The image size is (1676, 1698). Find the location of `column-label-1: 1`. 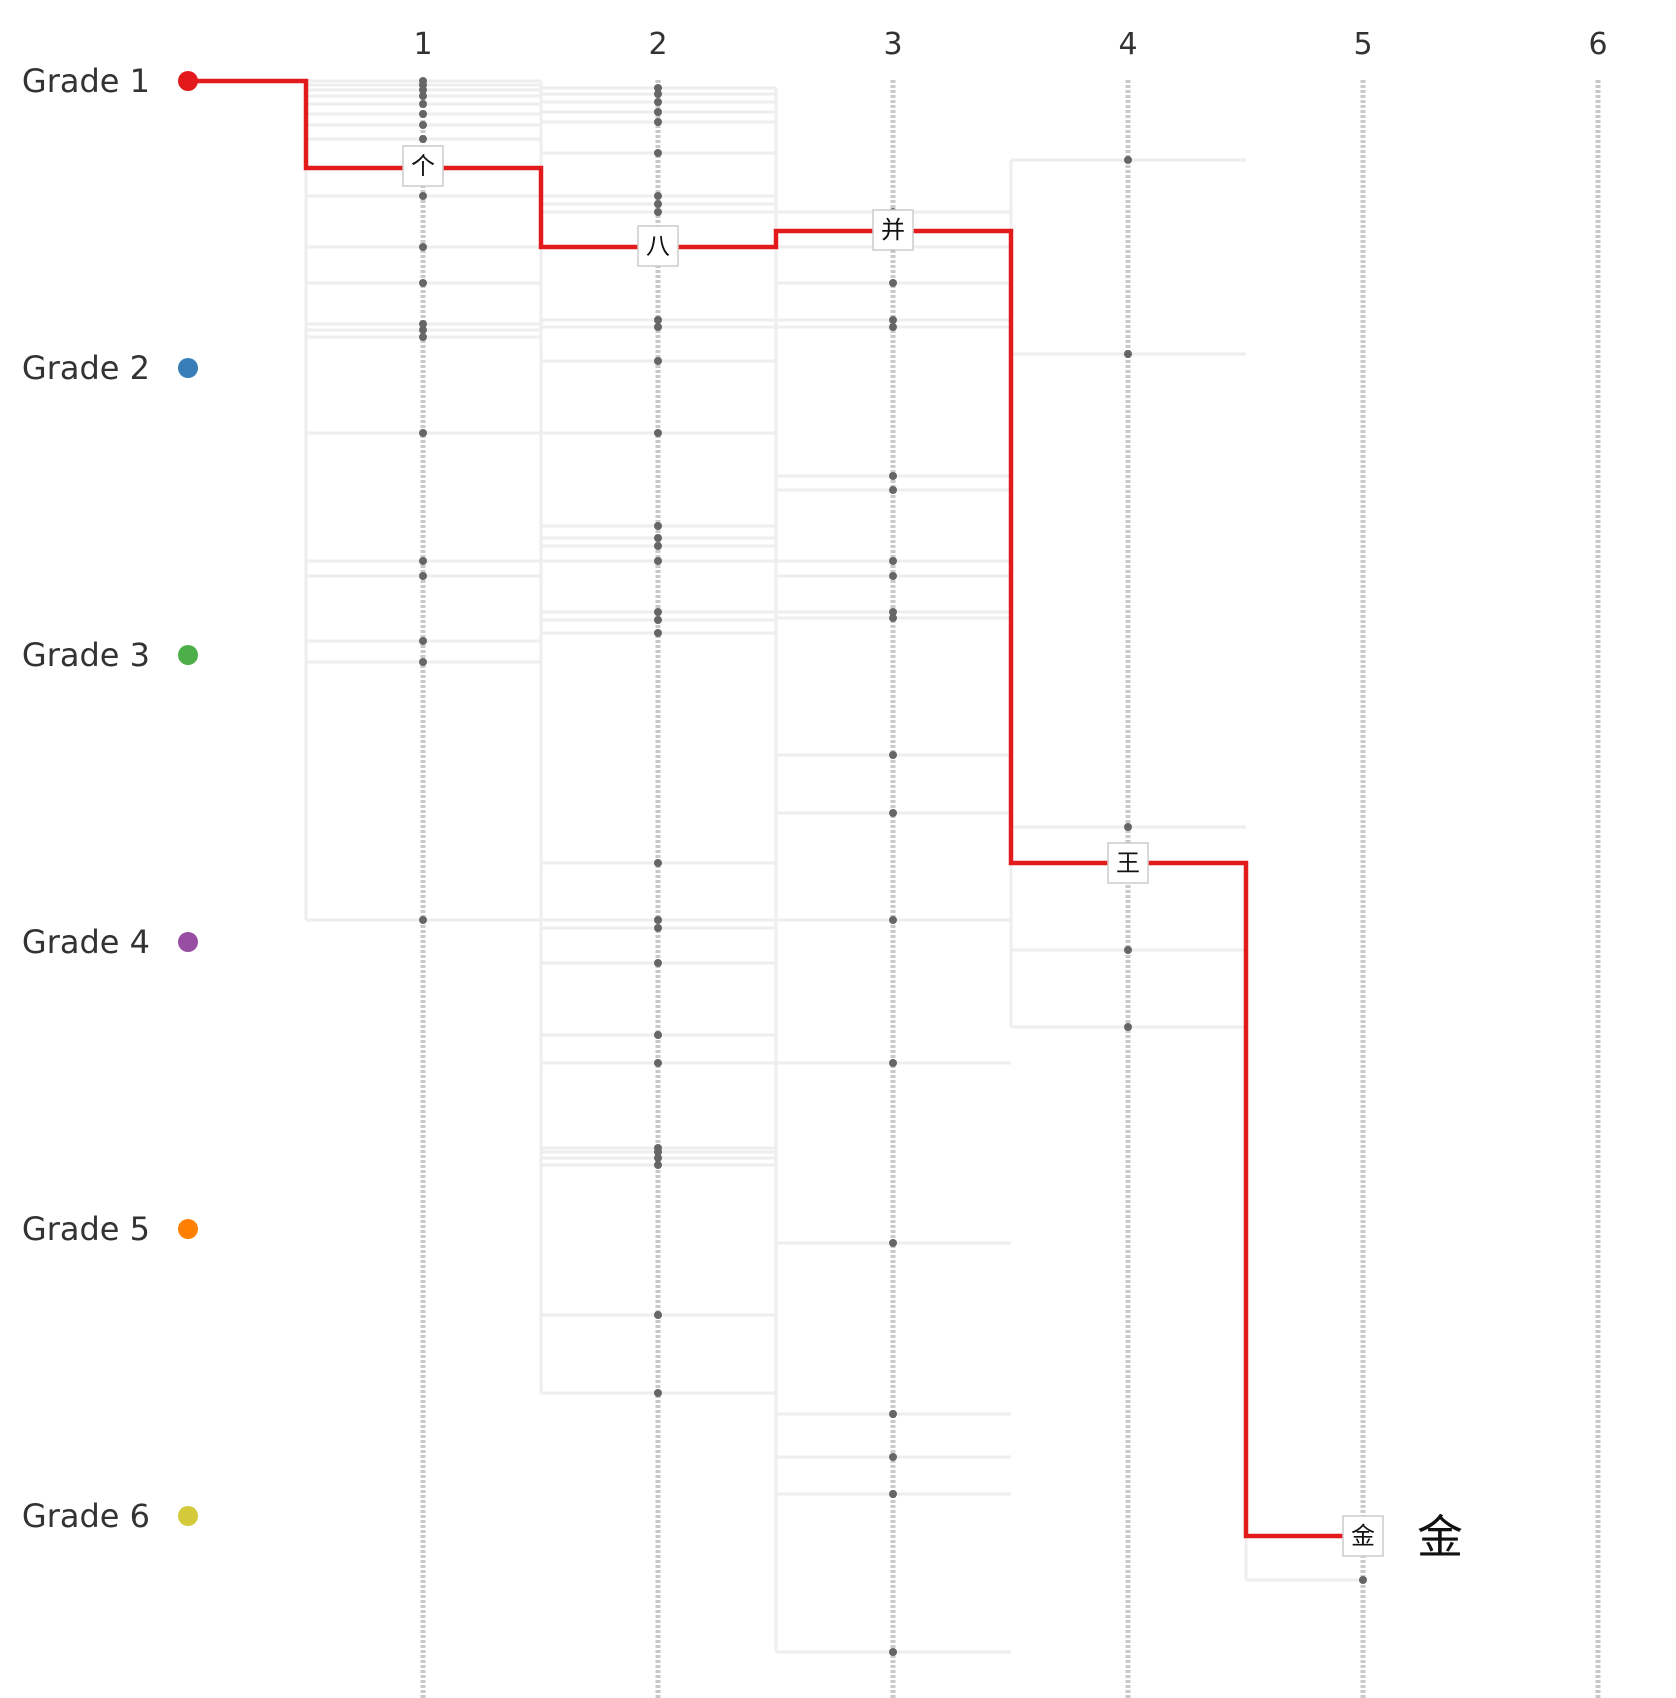

column-label-1: 1 is located at coordinates (422, 44).